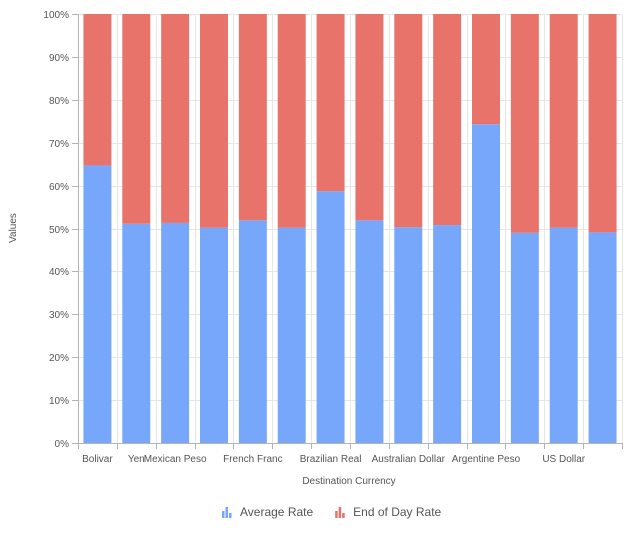  Describe the element at coordinates (59, 58) in the screenshot. I see `y-tick-label: 90%` at that location.